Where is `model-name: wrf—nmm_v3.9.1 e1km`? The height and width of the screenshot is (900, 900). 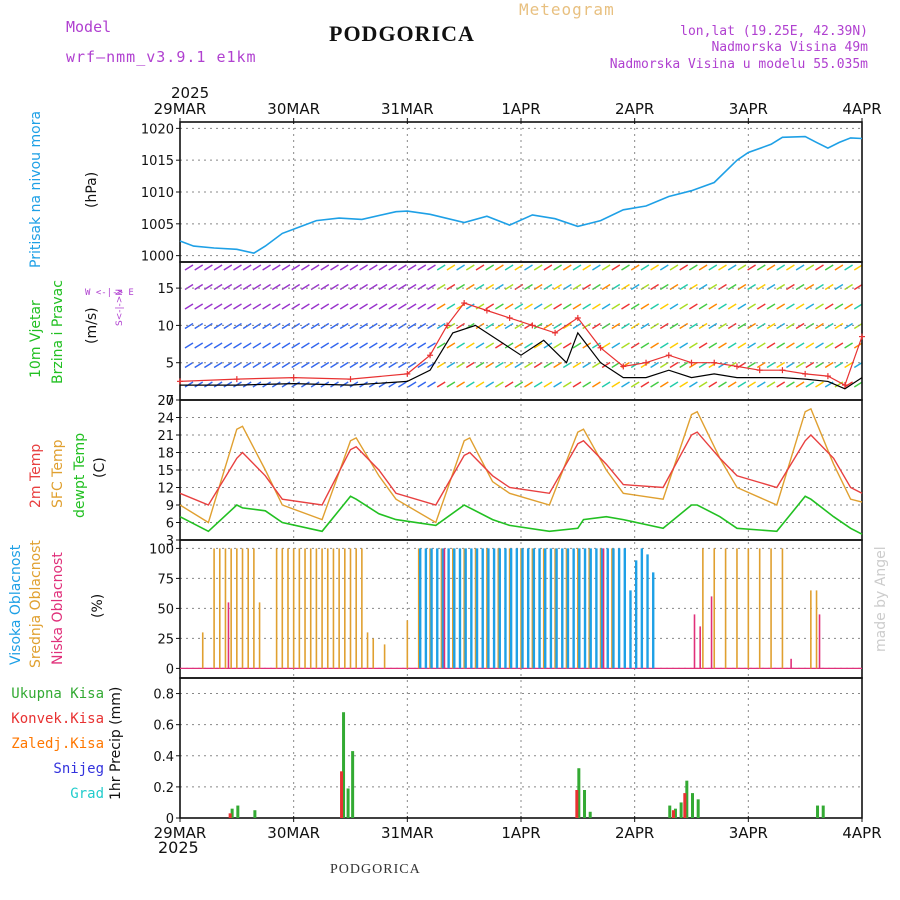 model-name: wrf—nmm_v3.9.1 e1km is located at coordinates (161, 57).